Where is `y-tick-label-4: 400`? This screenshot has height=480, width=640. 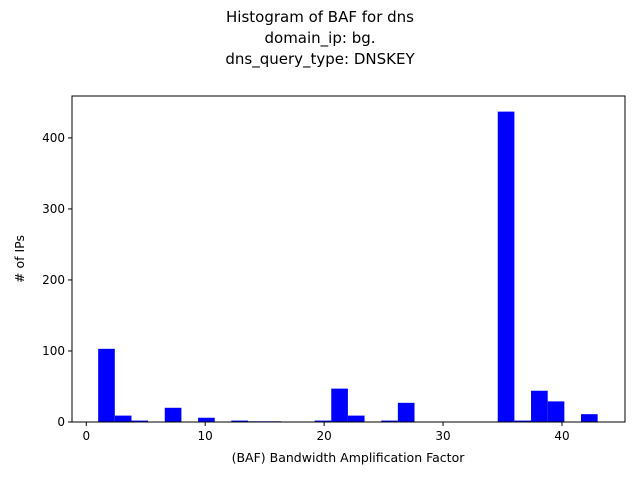
y-tick-label-4: 400 is located at coordinates (53, 138).